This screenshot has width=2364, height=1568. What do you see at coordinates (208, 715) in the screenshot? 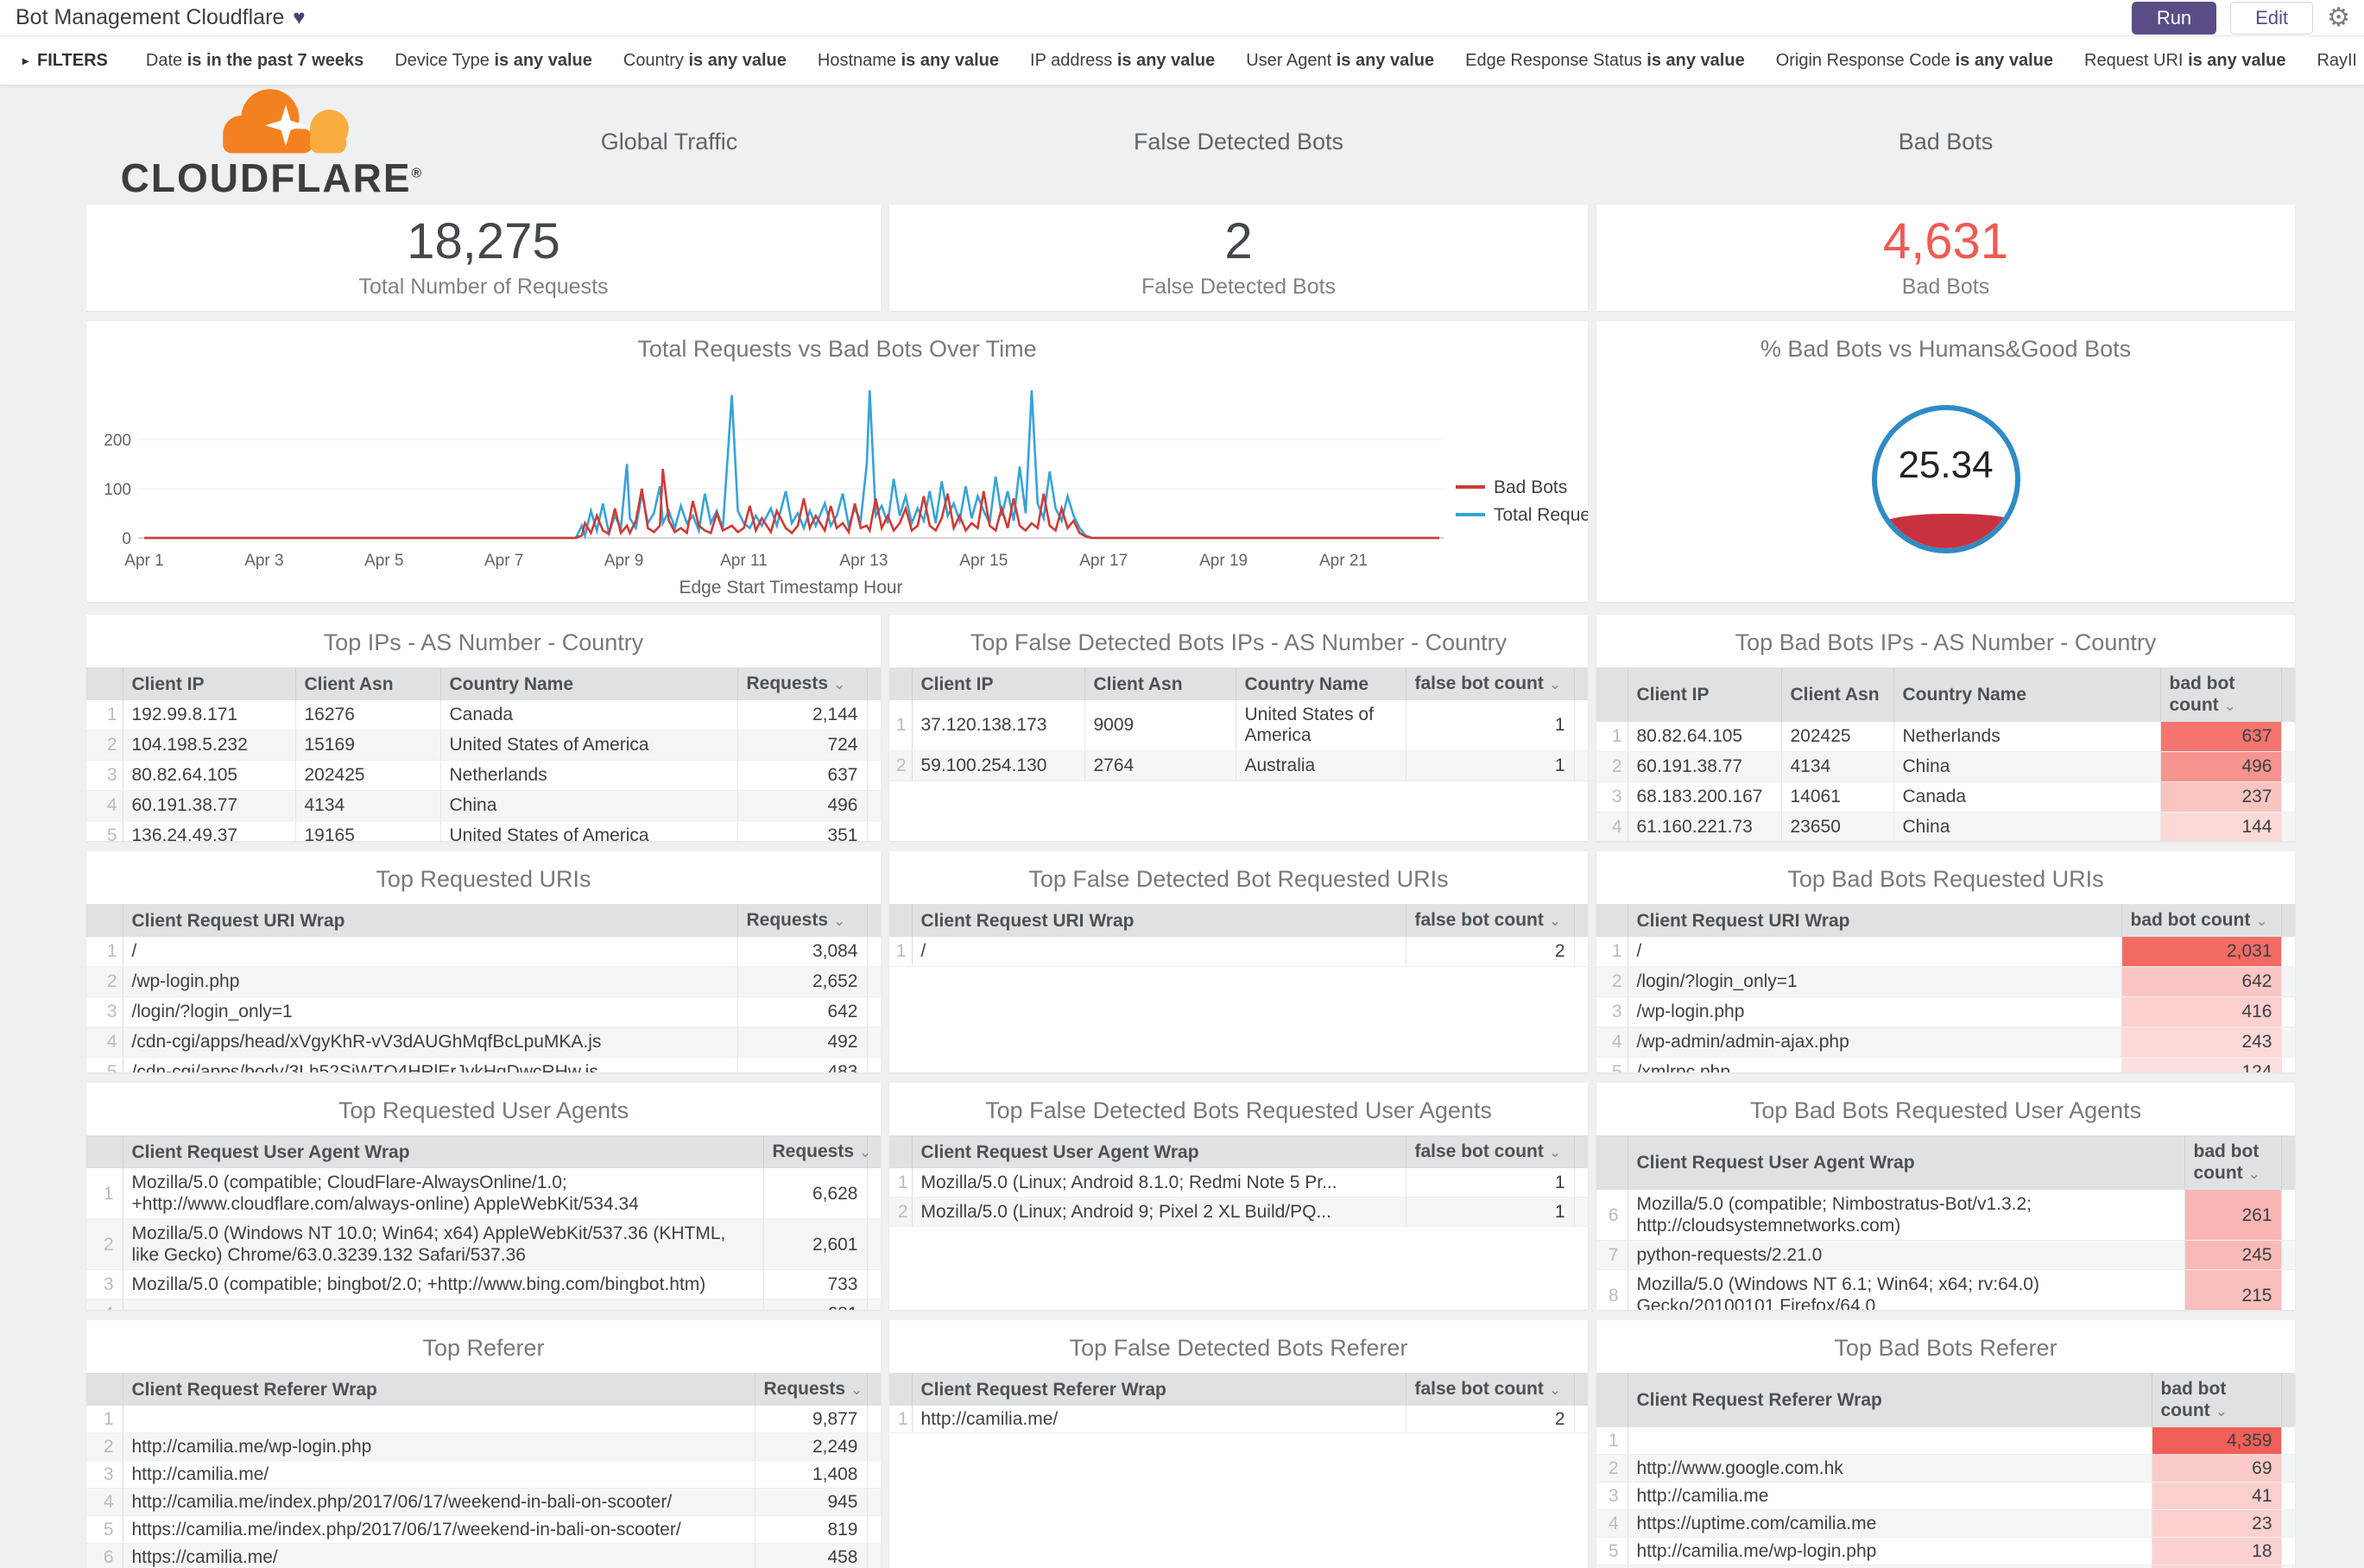
I see `table-cell: 192.99.8.171` at bounding box center [208, 715].